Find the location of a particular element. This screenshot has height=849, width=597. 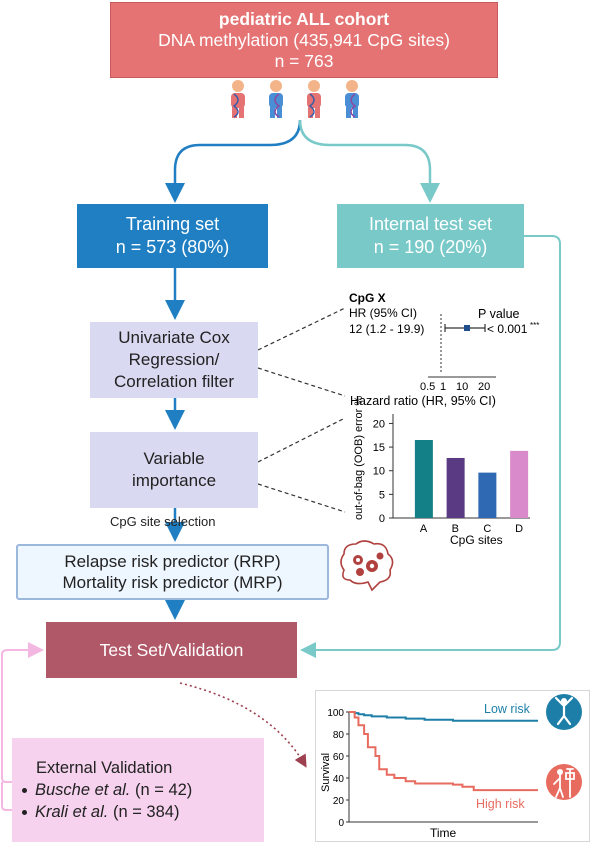

mortality-predictor-label: Mortality risk predictor (MRP) is located at coordinates (172, 582).